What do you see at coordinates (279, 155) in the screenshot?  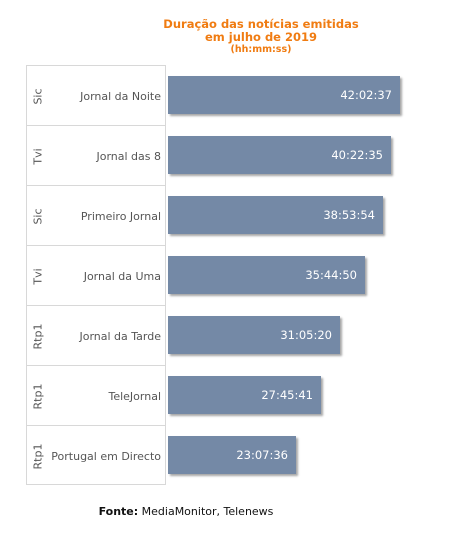 I see `bar: 40:22:35` at bounding box center [279, 155].